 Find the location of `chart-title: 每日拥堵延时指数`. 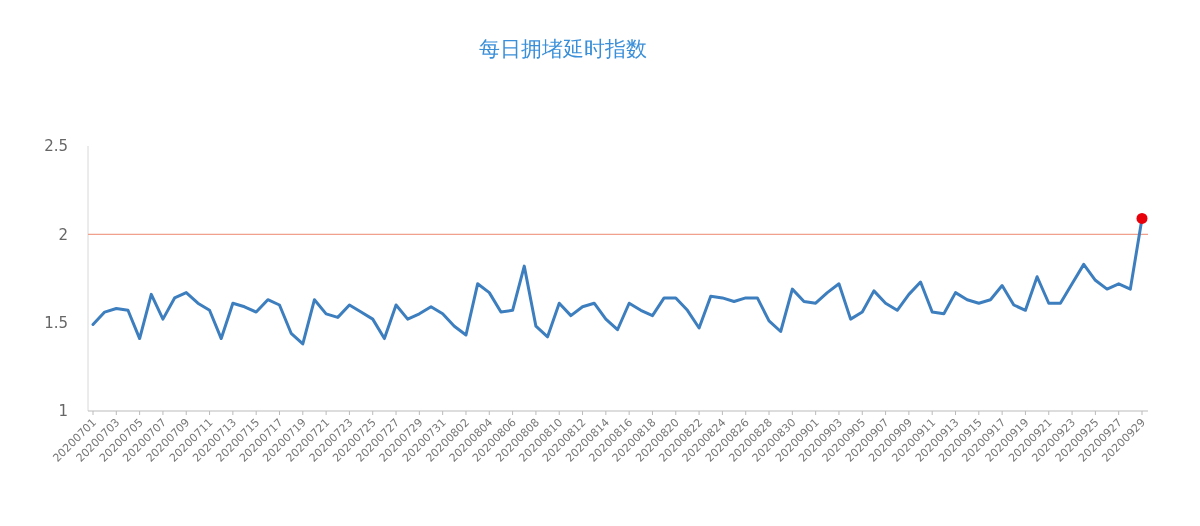

chart-title: 每日拥堵延时指数 is located at coordinates (563, 49).